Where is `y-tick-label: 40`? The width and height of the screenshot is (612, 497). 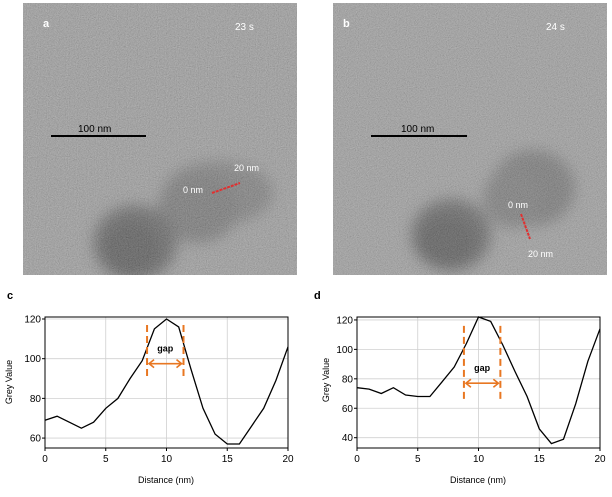
y-tick-label: 40 is located at coordinates (348, 438).